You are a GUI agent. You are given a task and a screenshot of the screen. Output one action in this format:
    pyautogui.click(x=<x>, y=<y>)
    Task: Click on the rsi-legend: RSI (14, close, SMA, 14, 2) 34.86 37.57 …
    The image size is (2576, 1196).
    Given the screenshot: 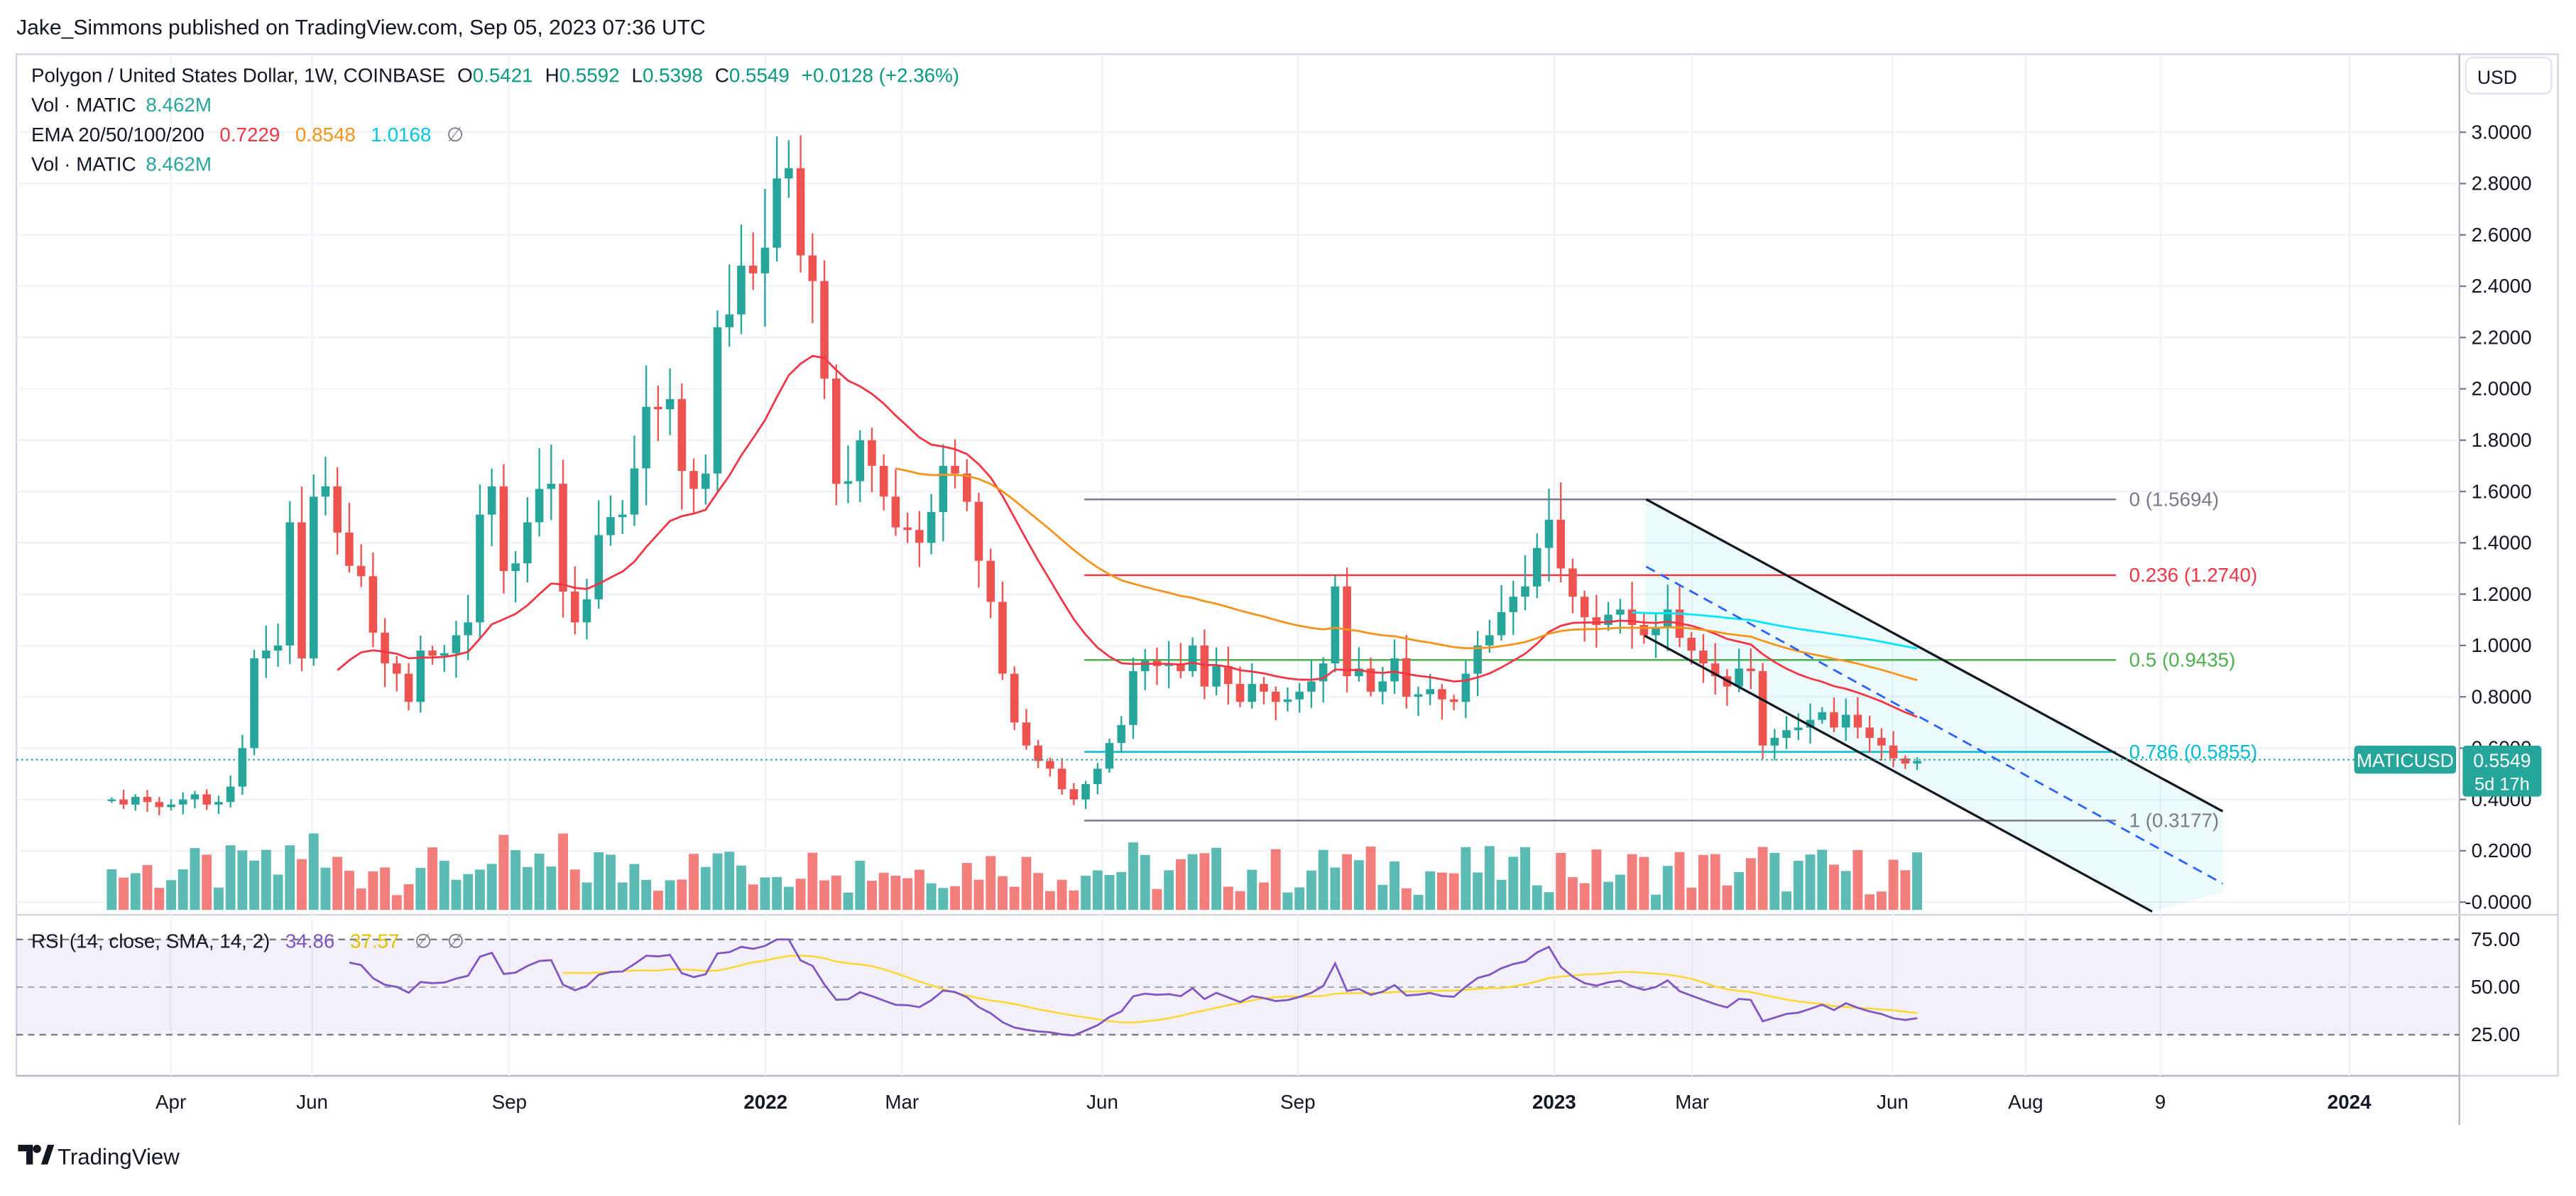 What is the action you would take?
    pyautogui.click(x=247, y=941)
    